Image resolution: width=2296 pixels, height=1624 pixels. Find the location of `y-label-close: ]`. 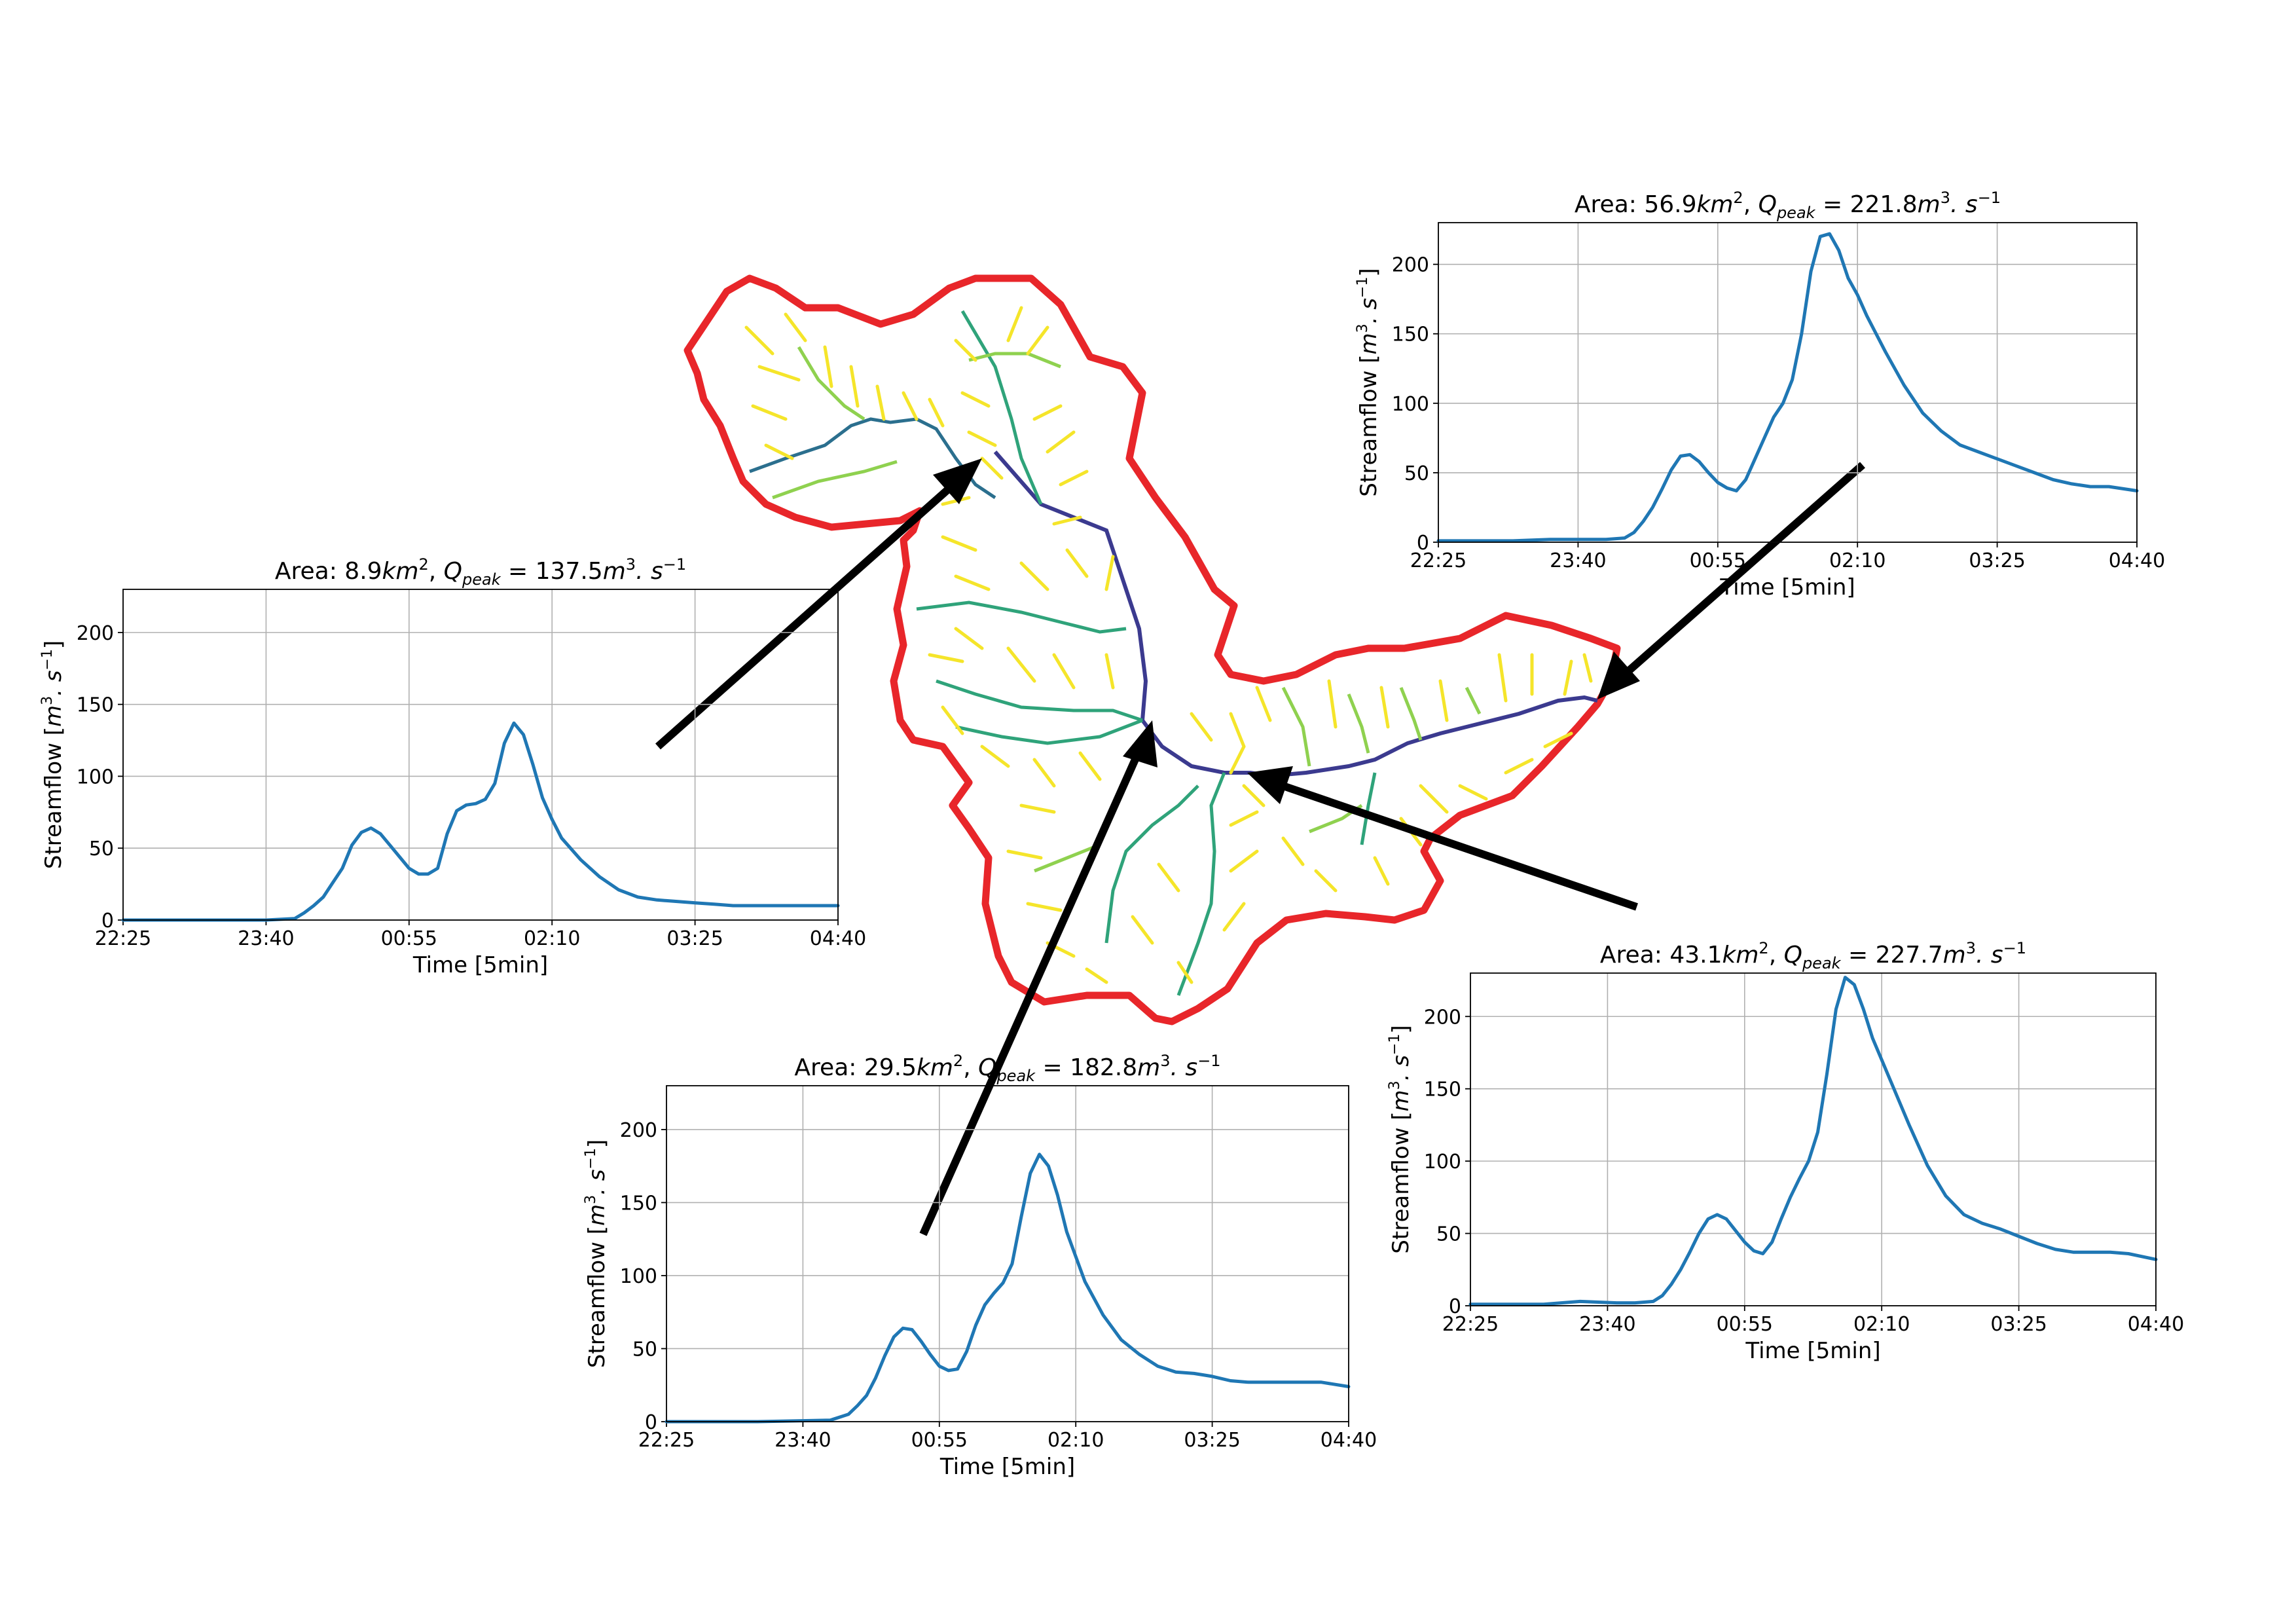

y-label-close: ] is located at coordinates (1401, 1029).